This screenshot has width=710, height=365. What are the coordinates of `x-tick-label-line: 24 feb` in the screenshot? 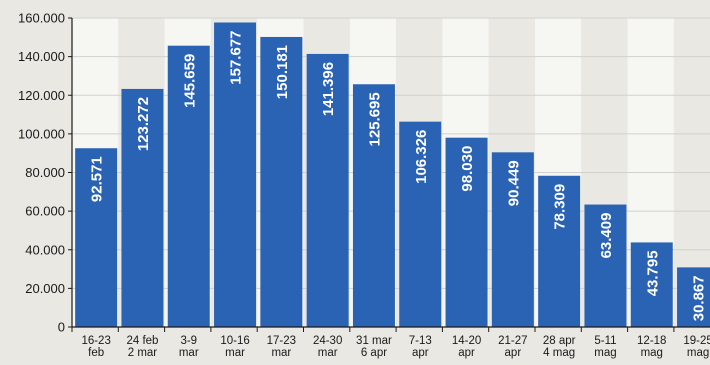 It's located at (142, 341).